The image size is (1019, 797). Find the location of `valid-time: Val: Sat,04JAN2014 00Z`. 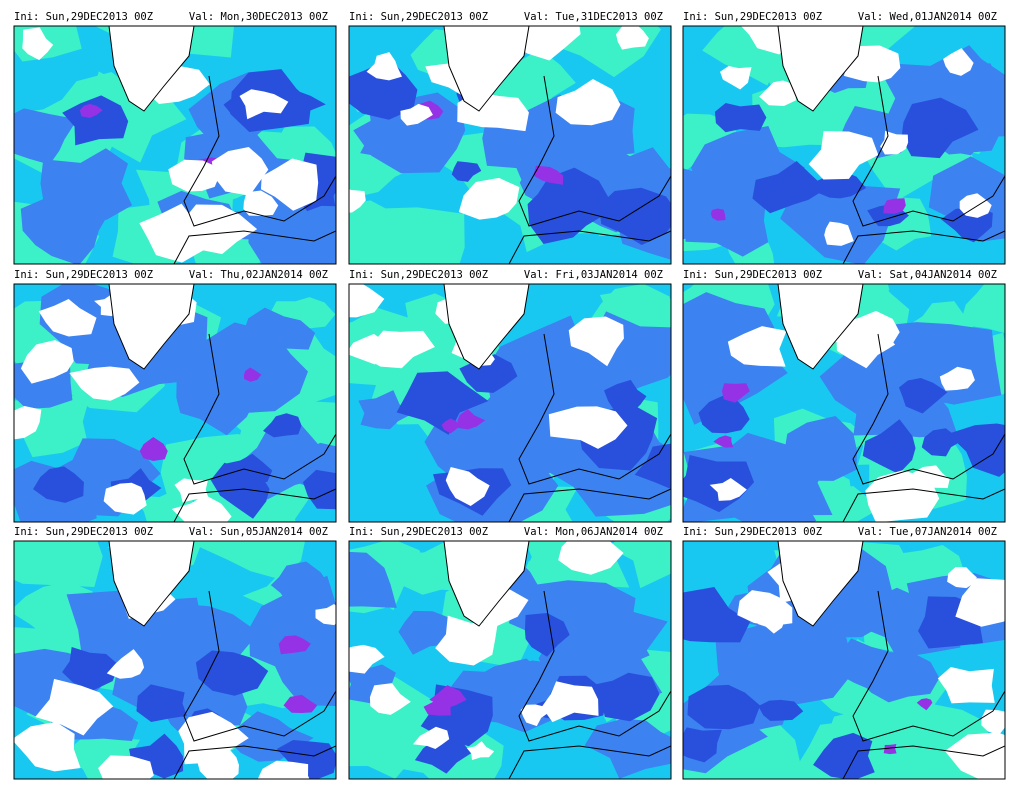

valid-time: Val: Sat,04JAN2014 00Z is located at coordinates (927, 275).